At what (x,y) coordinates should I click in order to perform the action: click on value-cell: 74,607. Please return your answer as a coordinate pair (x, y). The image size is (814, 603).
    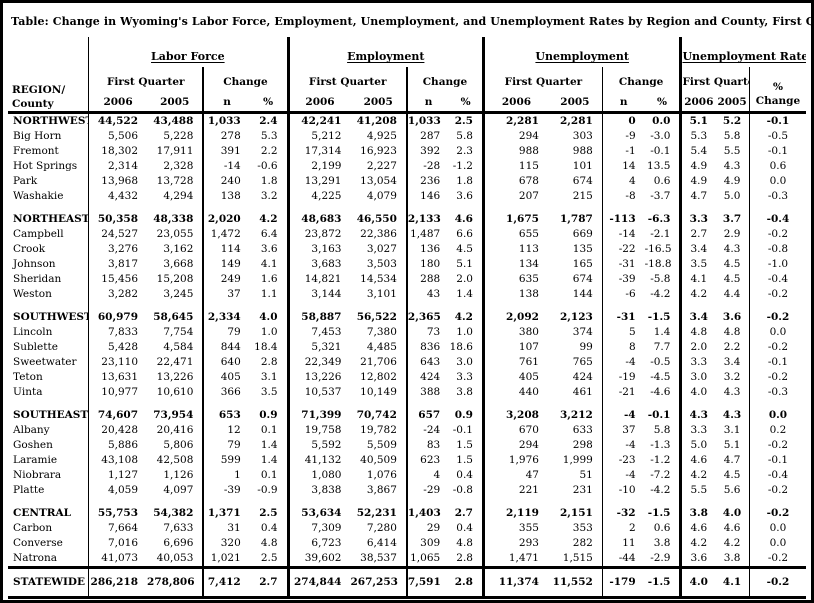
    Looking at the image, I should click on (118, 415).